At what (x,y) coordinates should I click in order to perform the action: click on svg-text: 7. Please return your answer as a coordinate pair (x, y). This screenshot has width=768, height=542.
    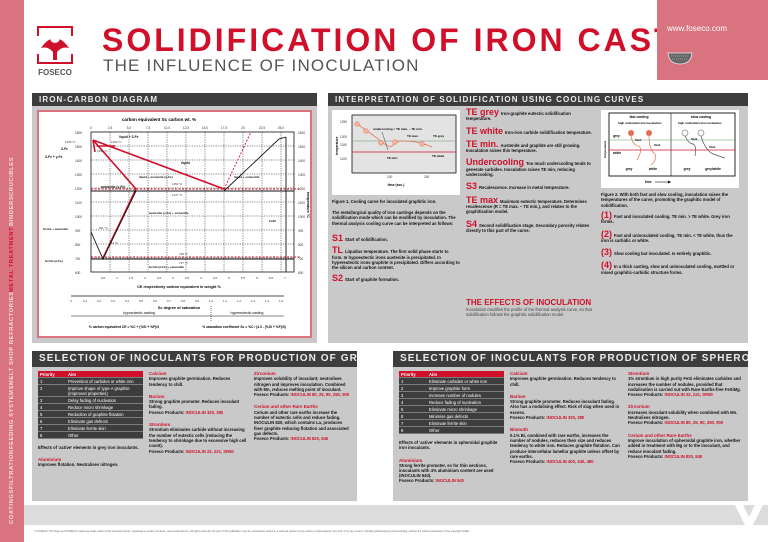
    Looking at the image, I should click on (285, 278).